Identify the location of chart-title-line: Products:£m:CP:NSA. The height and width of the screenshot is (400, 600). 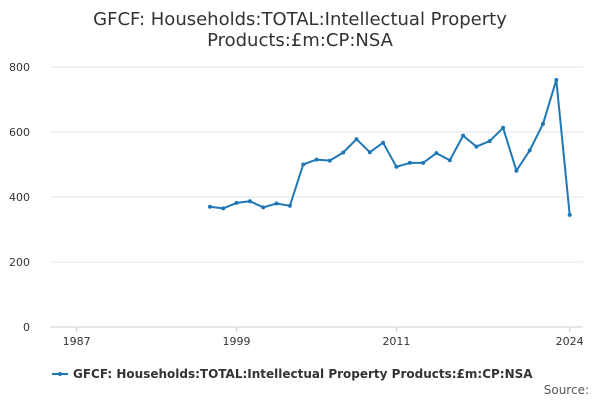
(300, 40).